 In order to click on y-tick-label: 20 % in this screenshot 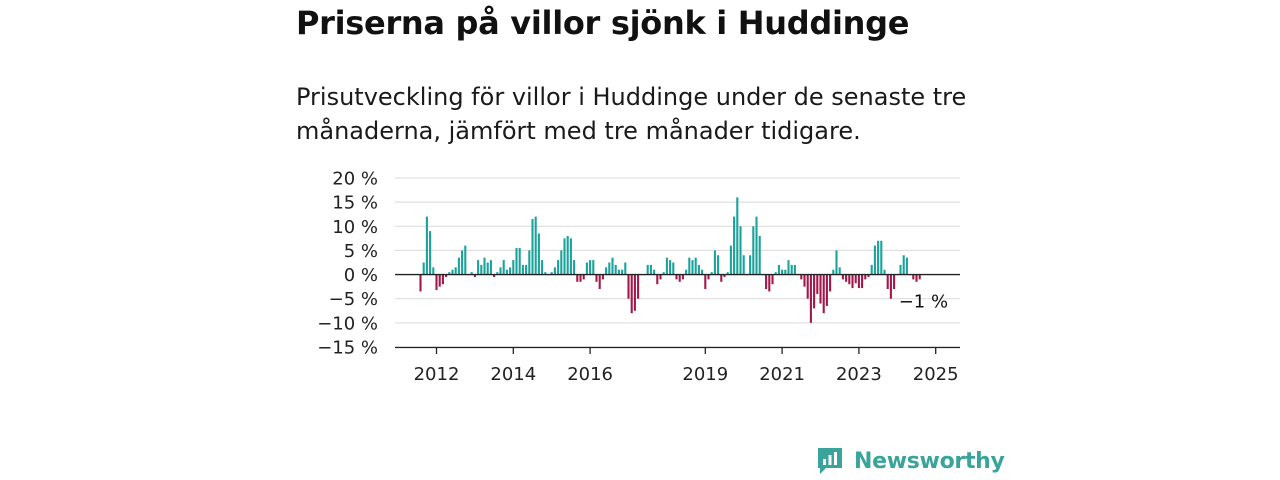, I will do `click(355, 179)`.